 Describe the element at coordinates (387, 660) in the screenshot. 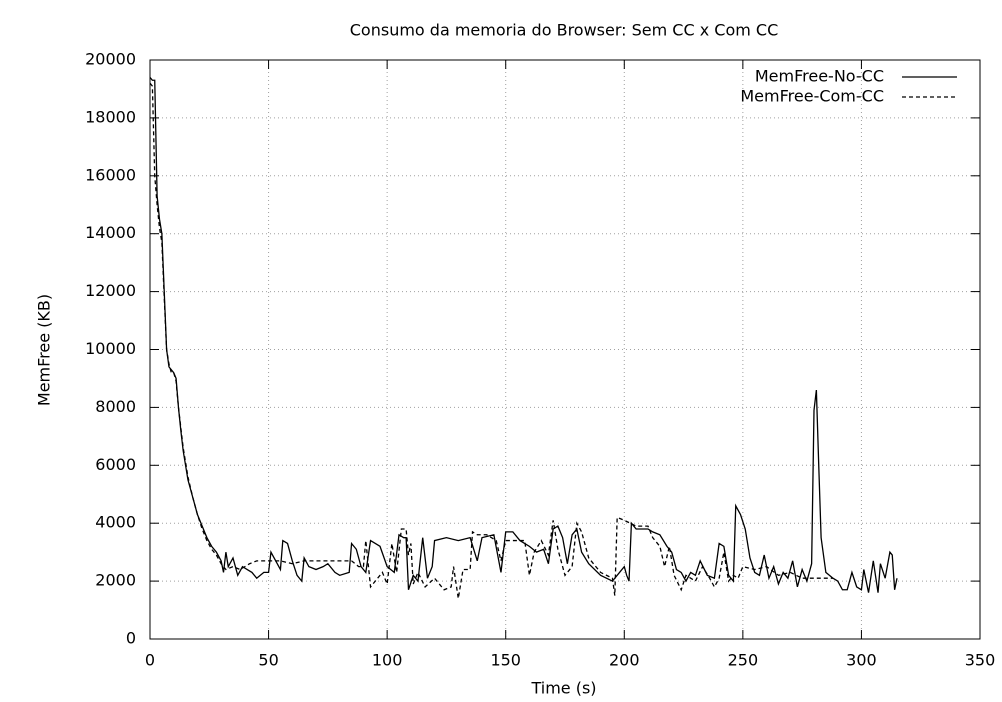

I see `x-tick-label: 100` at that location.